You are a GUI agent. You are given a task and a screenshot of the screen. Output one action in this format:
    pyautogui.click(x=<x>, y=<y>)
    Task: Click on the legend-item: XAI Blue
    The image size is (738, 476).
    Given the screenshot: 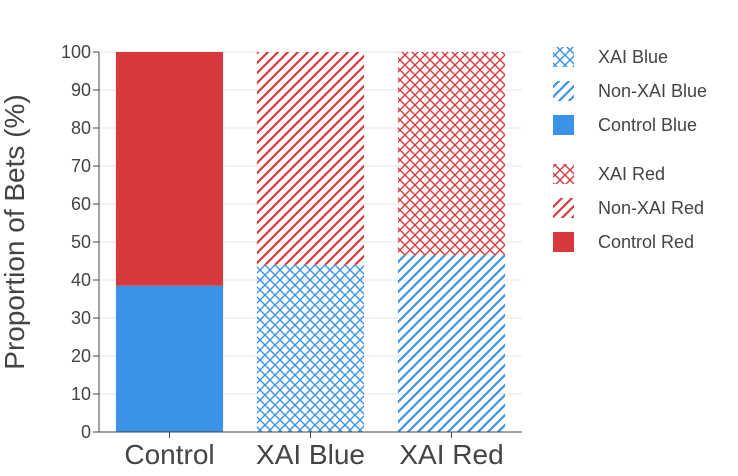 What is the action you would take?
    pyautogui.click(x=610, y=57)
    